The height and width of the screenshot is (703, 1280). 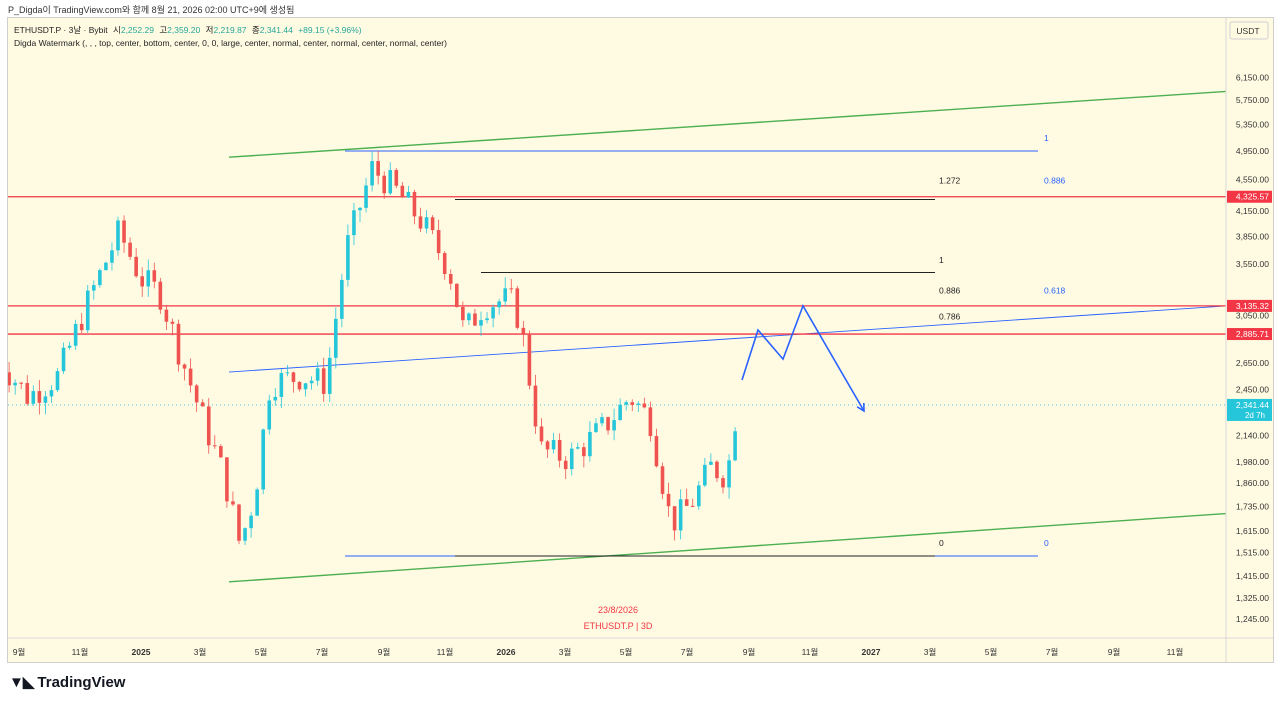 I want to click on price-tick-label: 1,325.00, so click(x=1252, y=598).